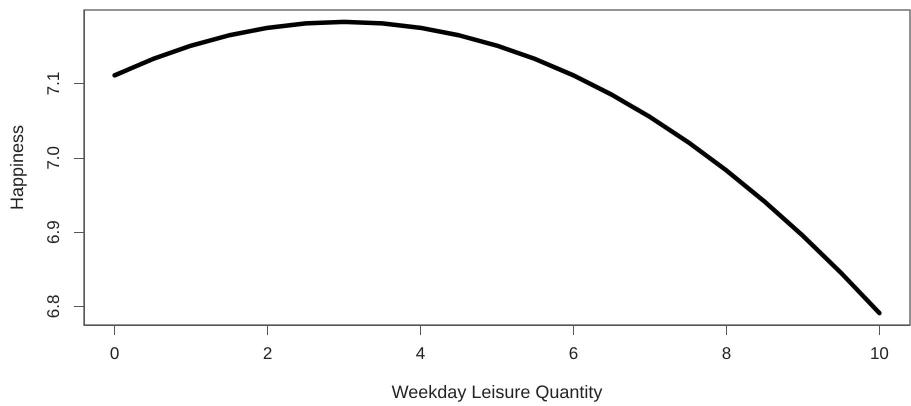 The height and width of the screenshot is (406, 911). I want to click on y-tick-label: 6.9, so click(53, 232).